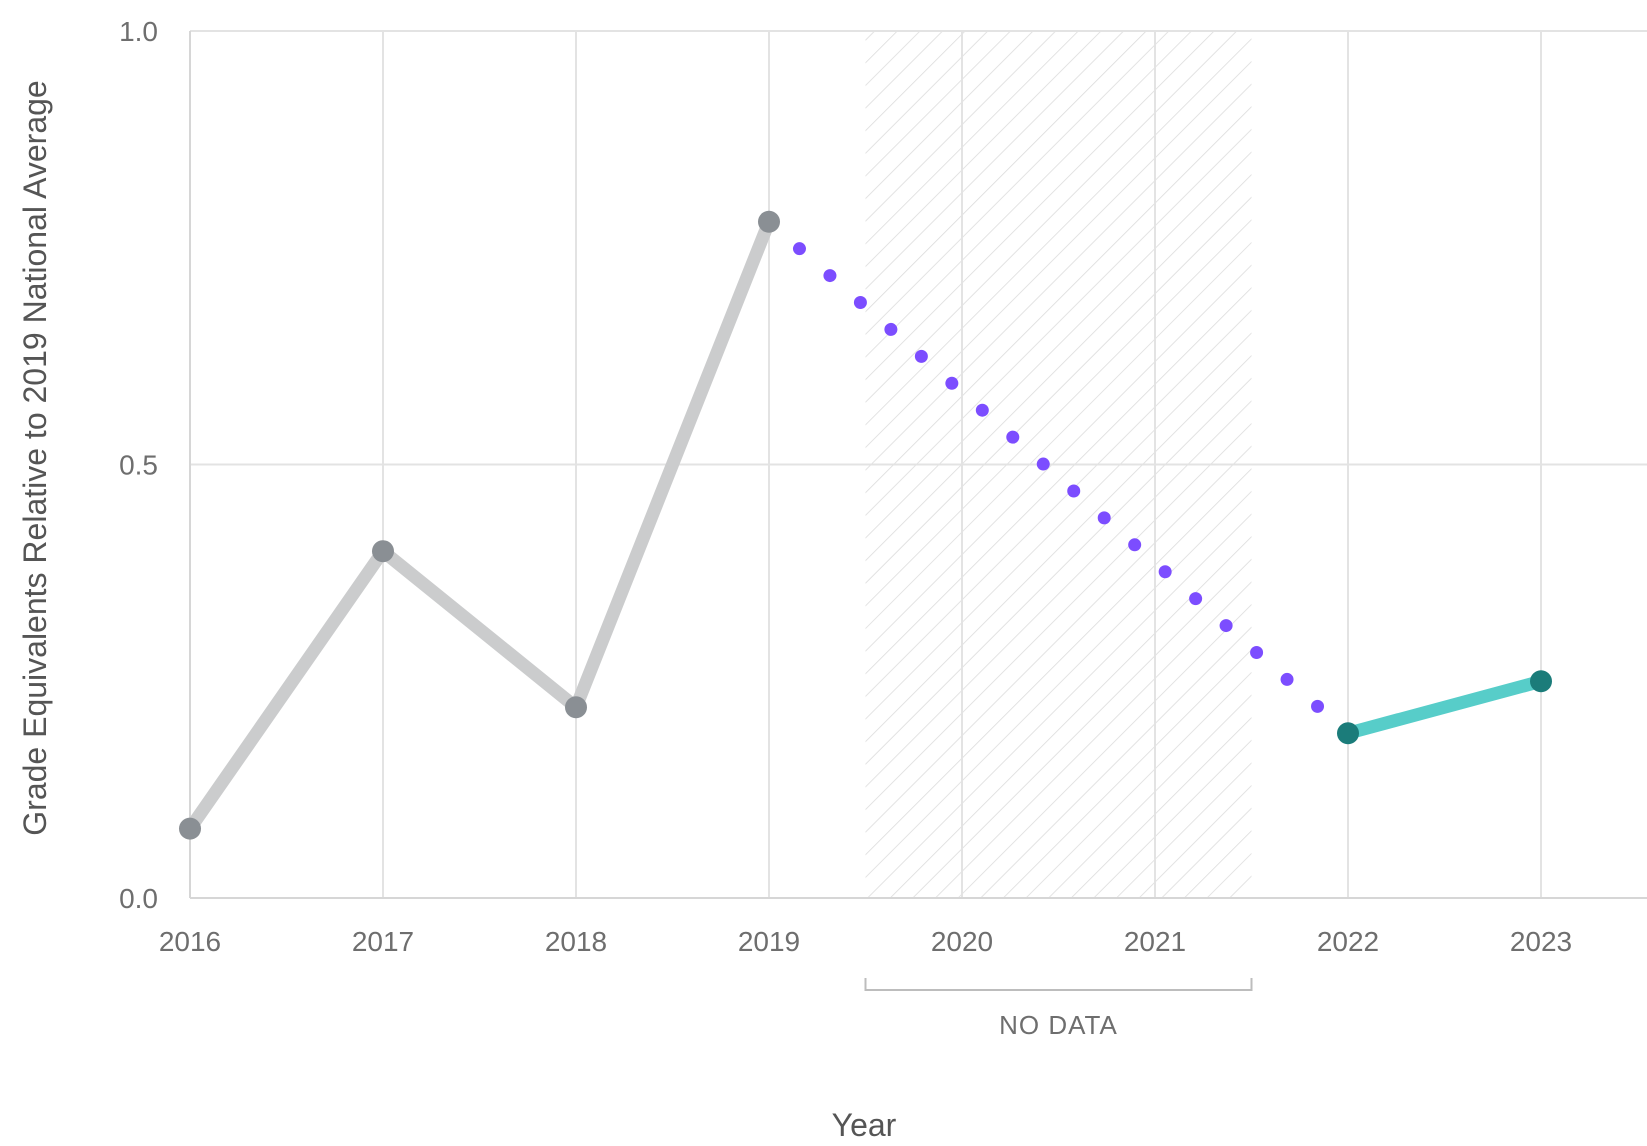  What do you see at coordinates (576, 941) in the screenshot?
I see `x-tick-label-2018: 2018` at bounding box center [576, 941].